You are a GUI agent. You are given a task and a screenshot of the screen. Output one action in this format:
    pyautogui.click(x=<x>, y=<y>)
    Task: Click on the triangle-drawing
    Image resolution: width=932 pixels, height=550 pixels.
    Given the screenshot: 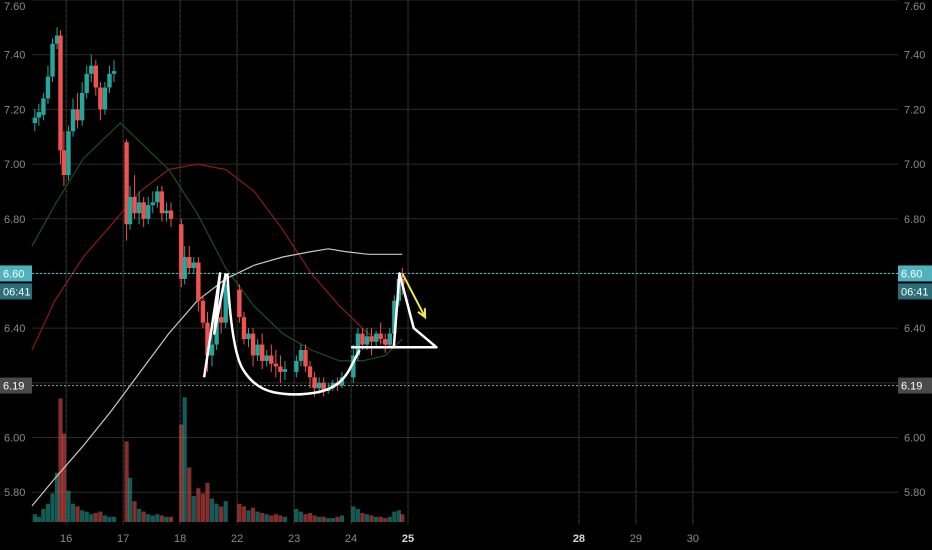 What is the action you would take?
    pyautogui.click(x=415, y=310)
    